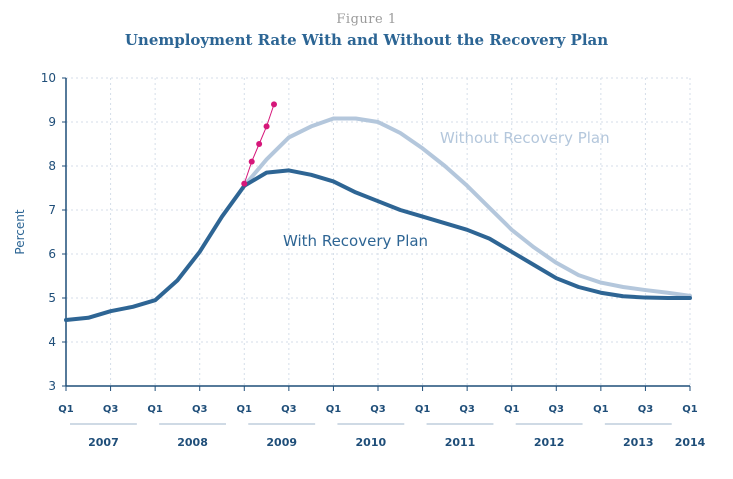 This screenshot has width=733, height=479. What do you see at coordinates (103, 442) in the screenshot?
I see `x-year-label: 2007` at bounding box center [103, 442].